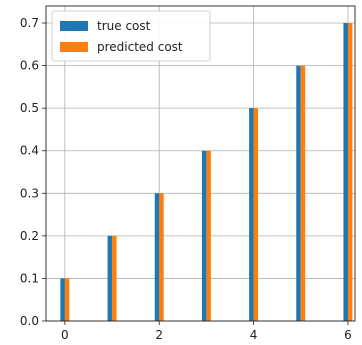 The image size is (362, 345). Describe the element at coordinates (29, 66) in the screenshot. I see `y-tick-label: 0.6` at that location.